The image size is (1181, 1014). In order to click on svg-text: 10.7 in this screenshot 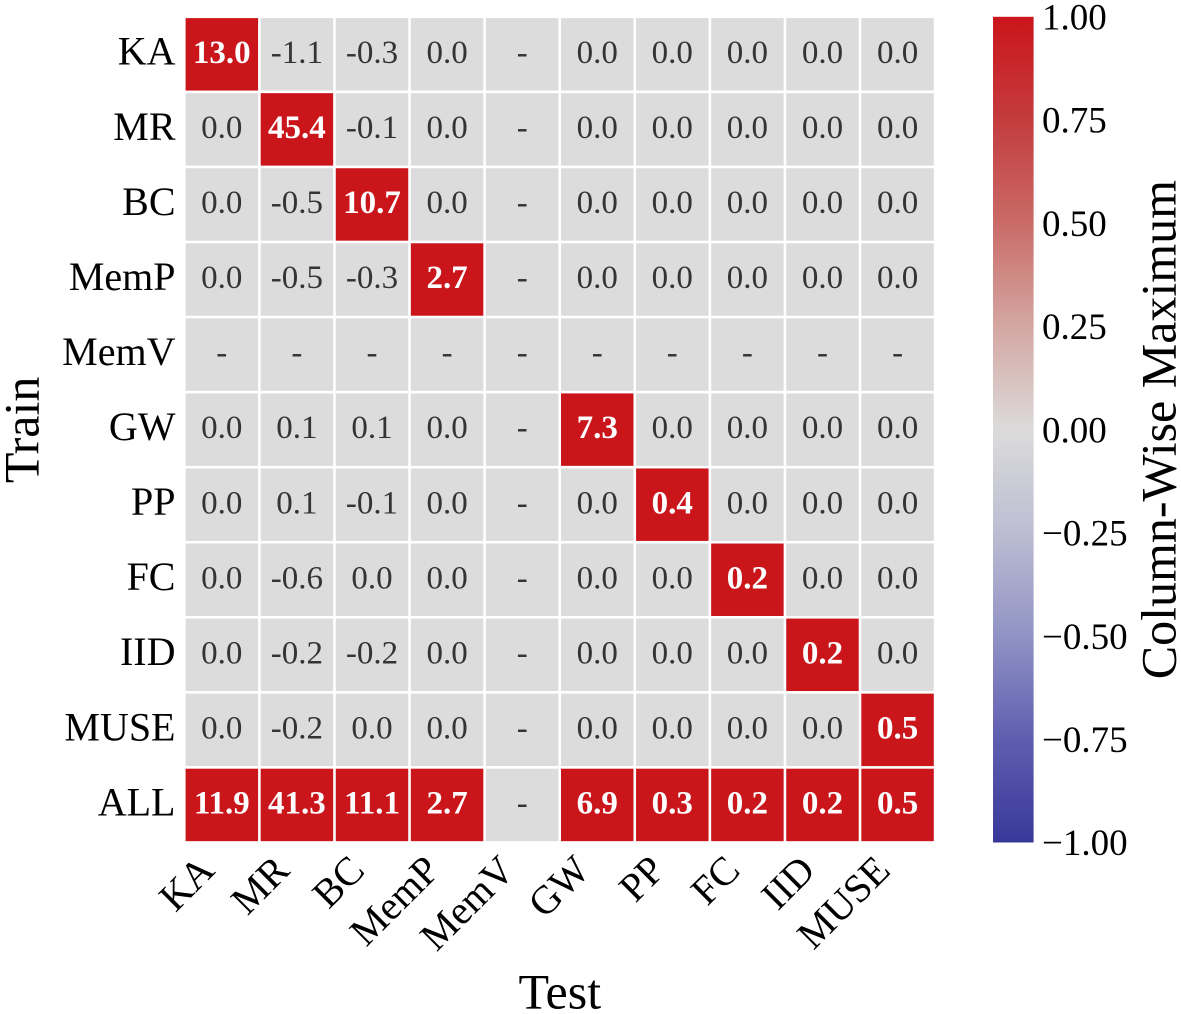, I will do `click(372, 203)`.